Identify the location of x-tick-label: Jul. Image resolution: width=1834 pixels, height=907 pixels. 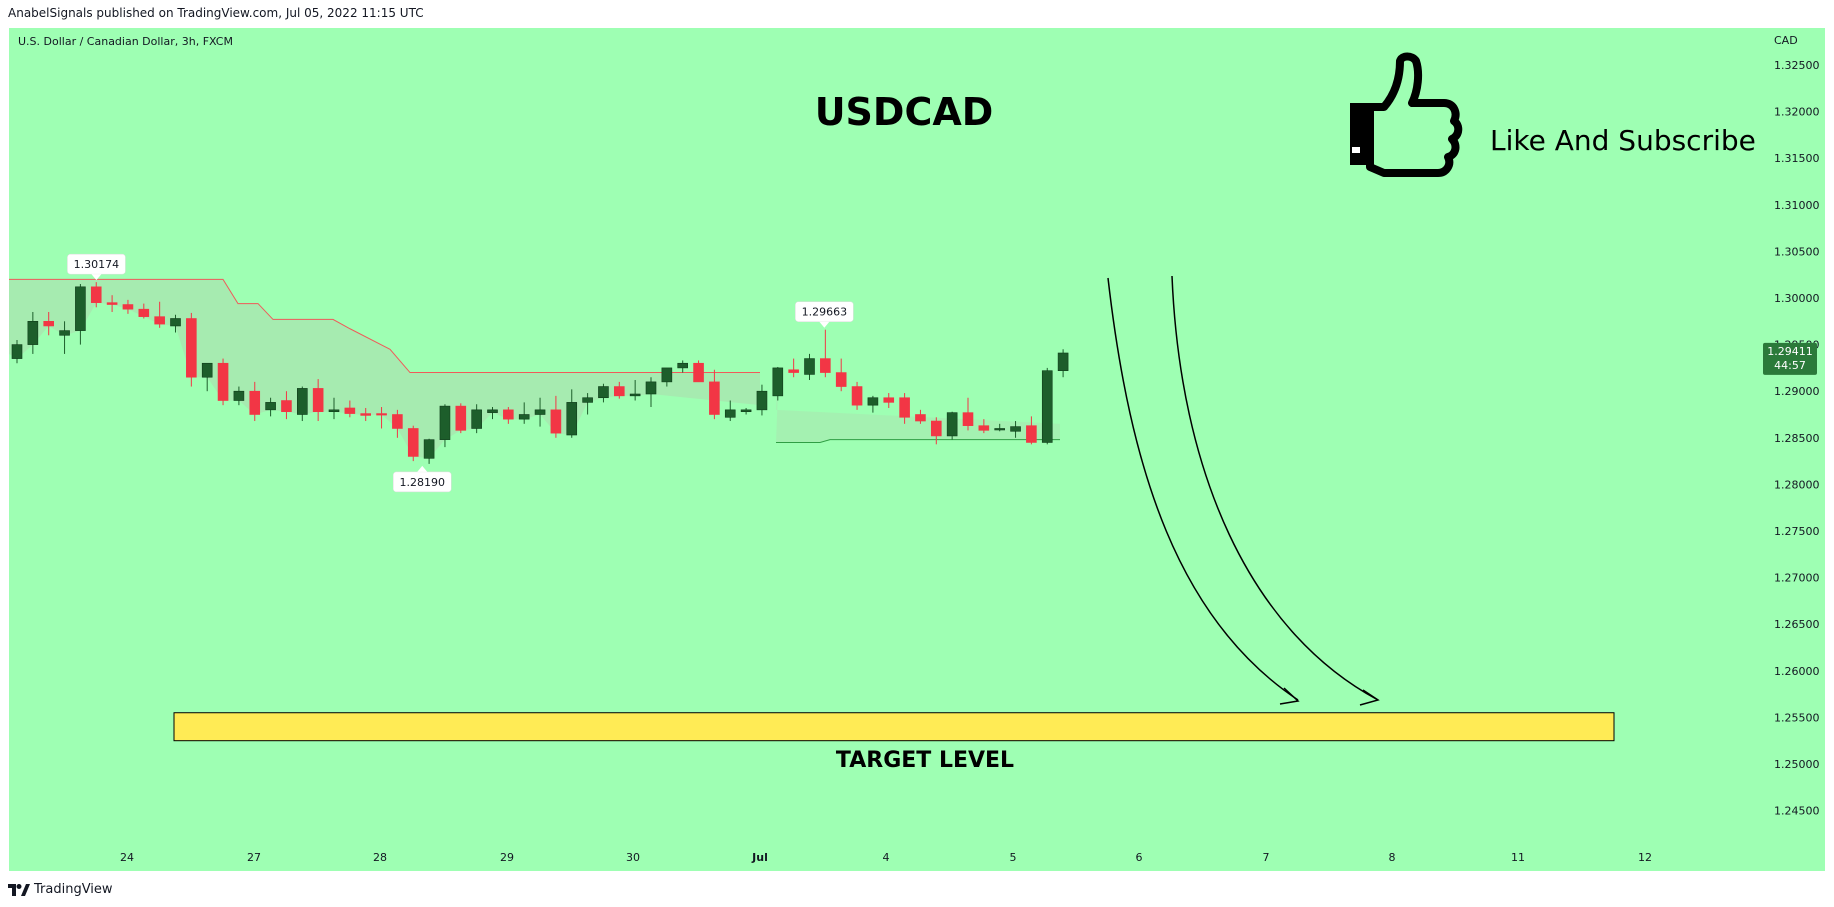
(759, 857).